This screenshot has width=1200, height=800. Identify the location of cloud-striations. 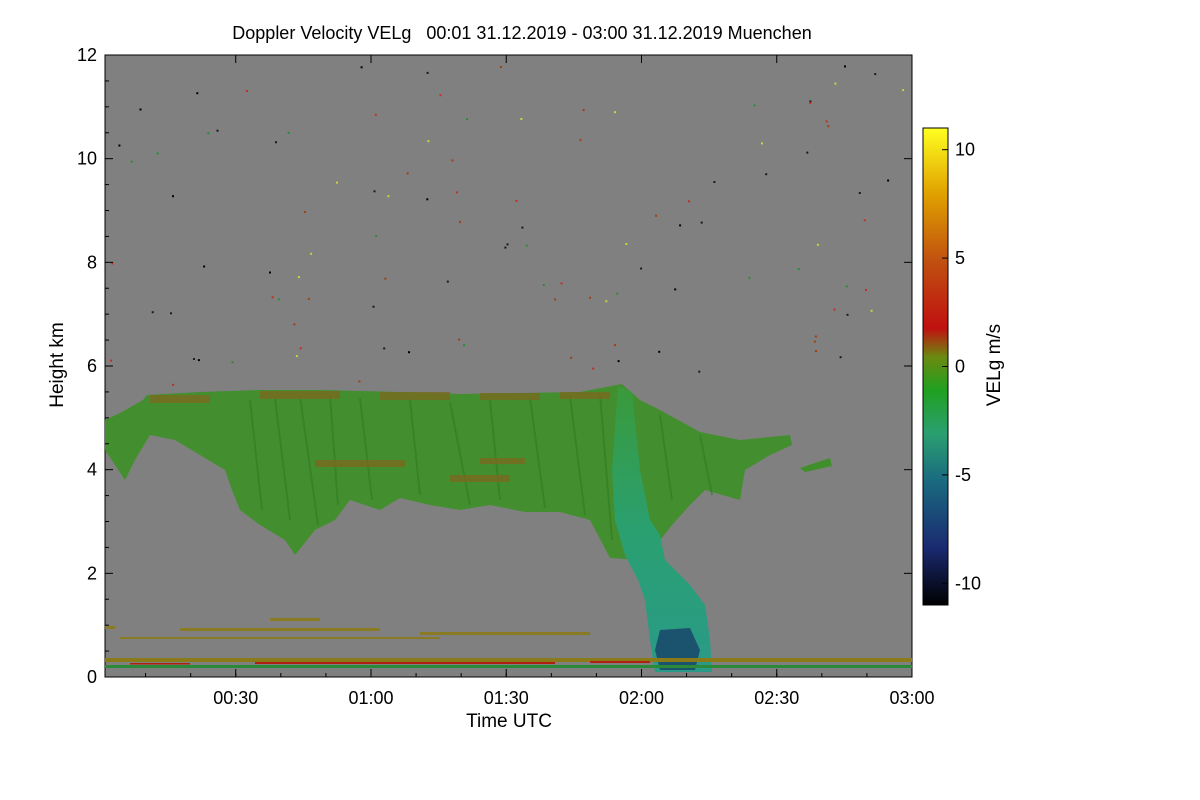
(481, 467).